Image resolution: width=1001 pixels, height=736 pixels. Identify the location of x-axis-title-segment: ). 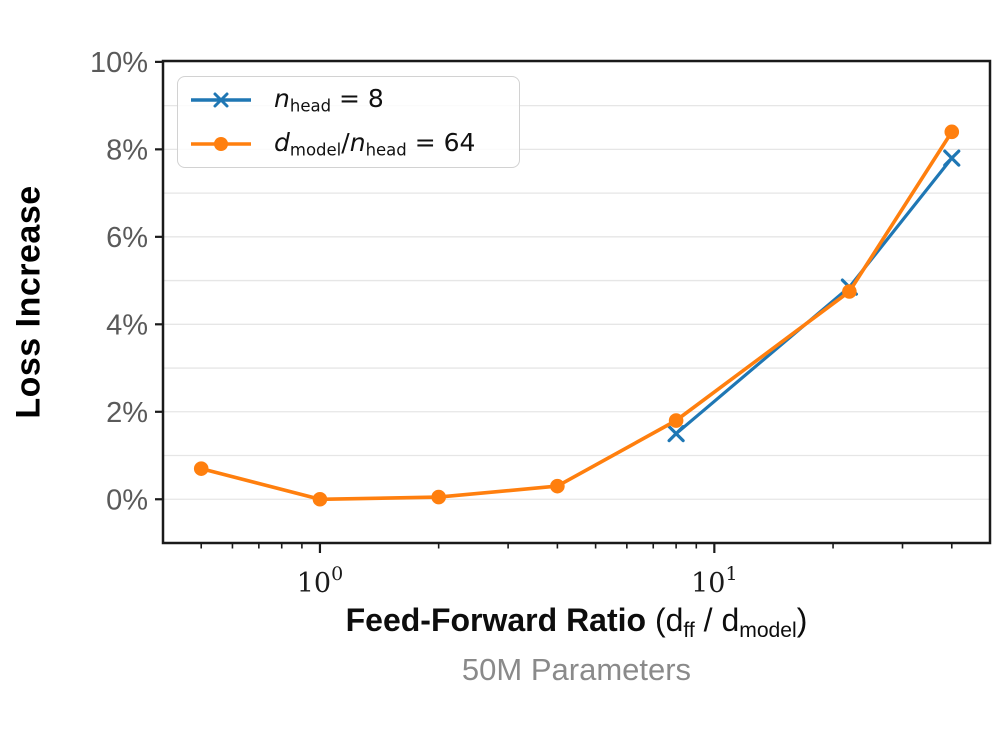
(802, 620).